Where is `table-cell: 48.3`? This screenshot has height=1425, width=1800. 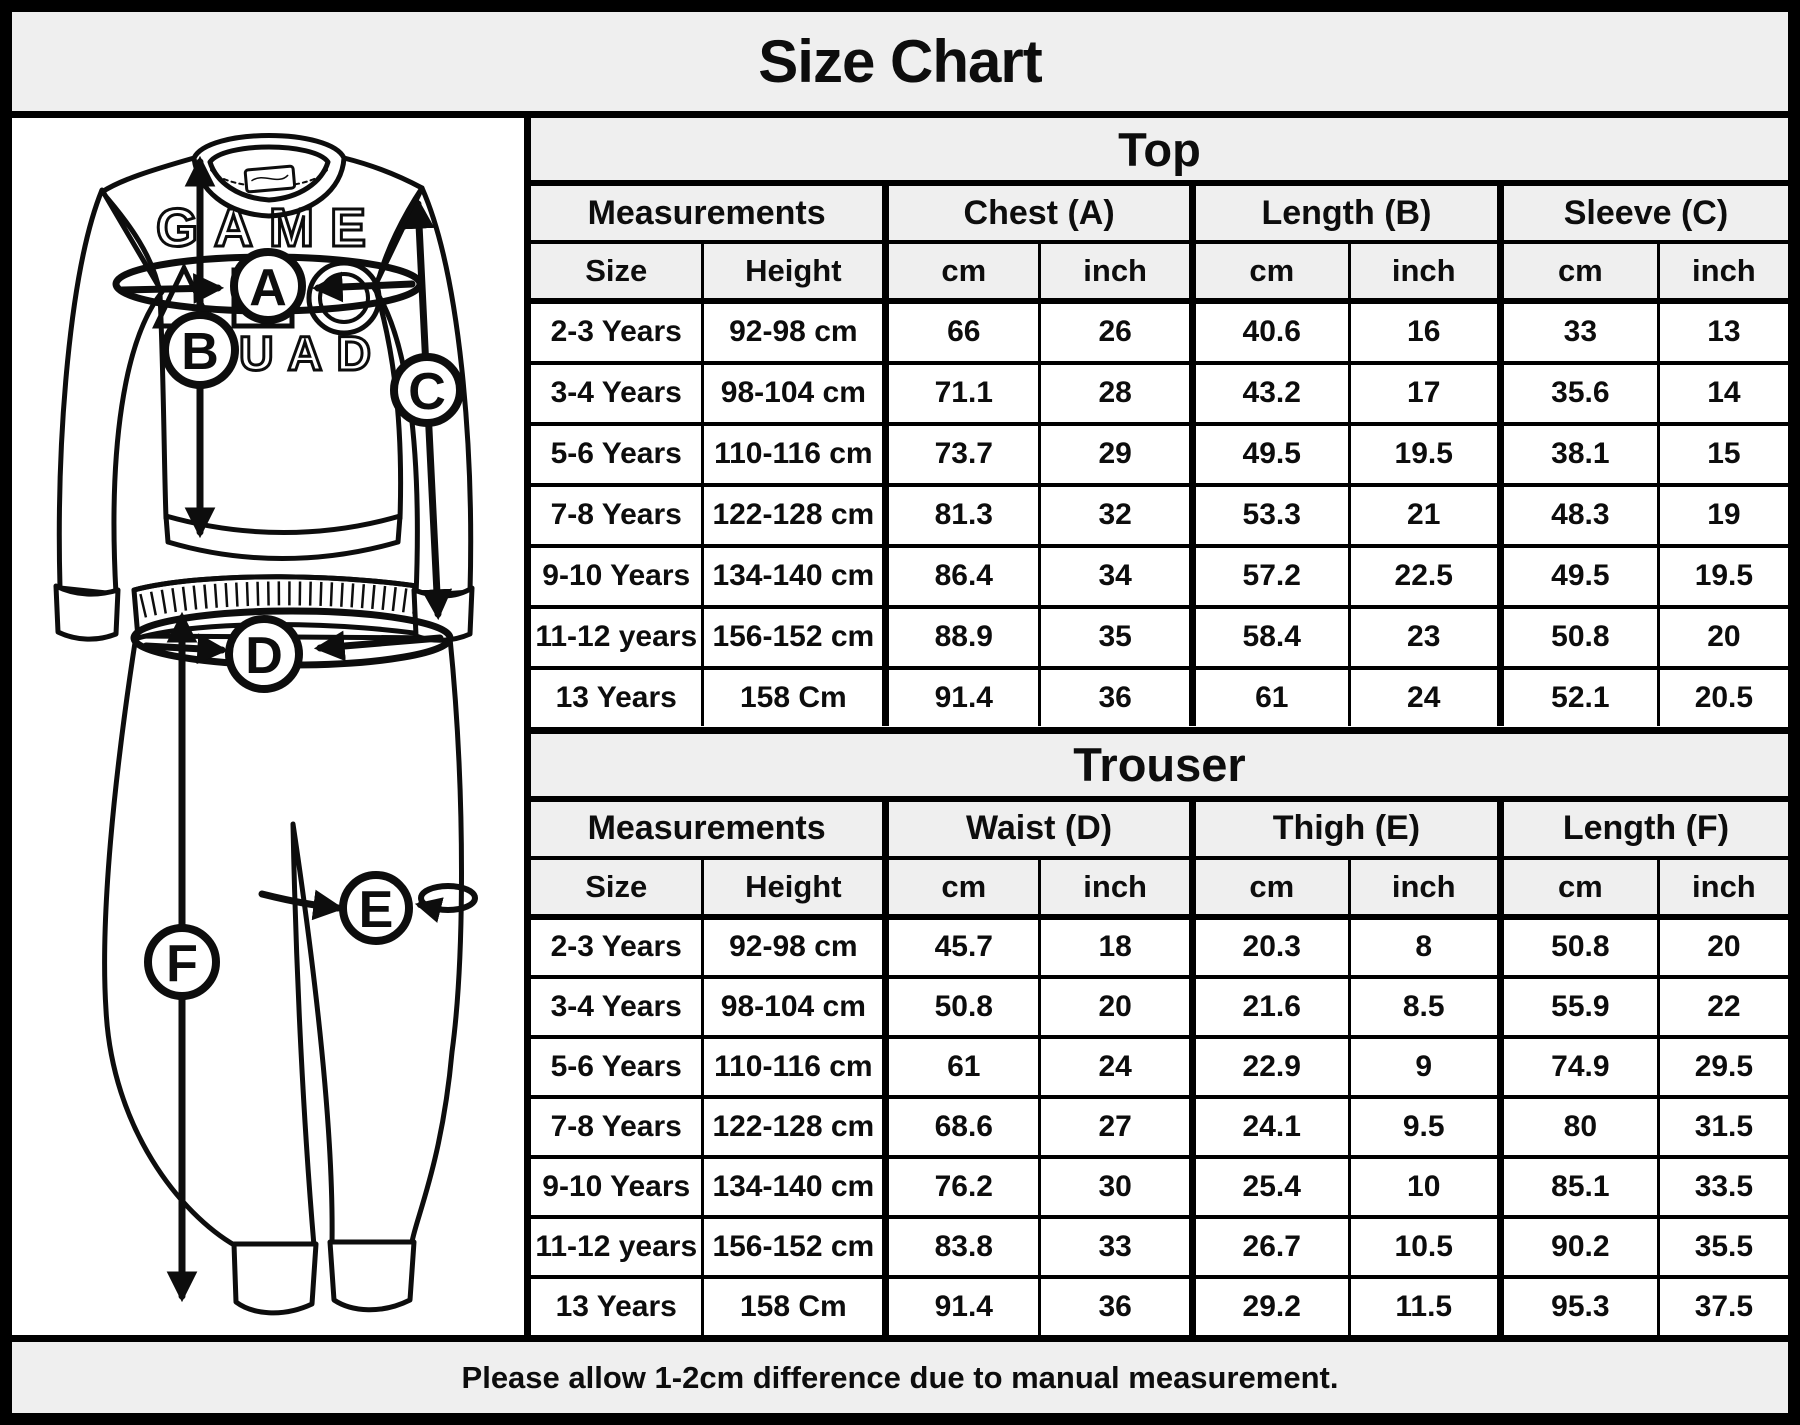
table-cell: 48.3 is located at coordinates (1582, 515).